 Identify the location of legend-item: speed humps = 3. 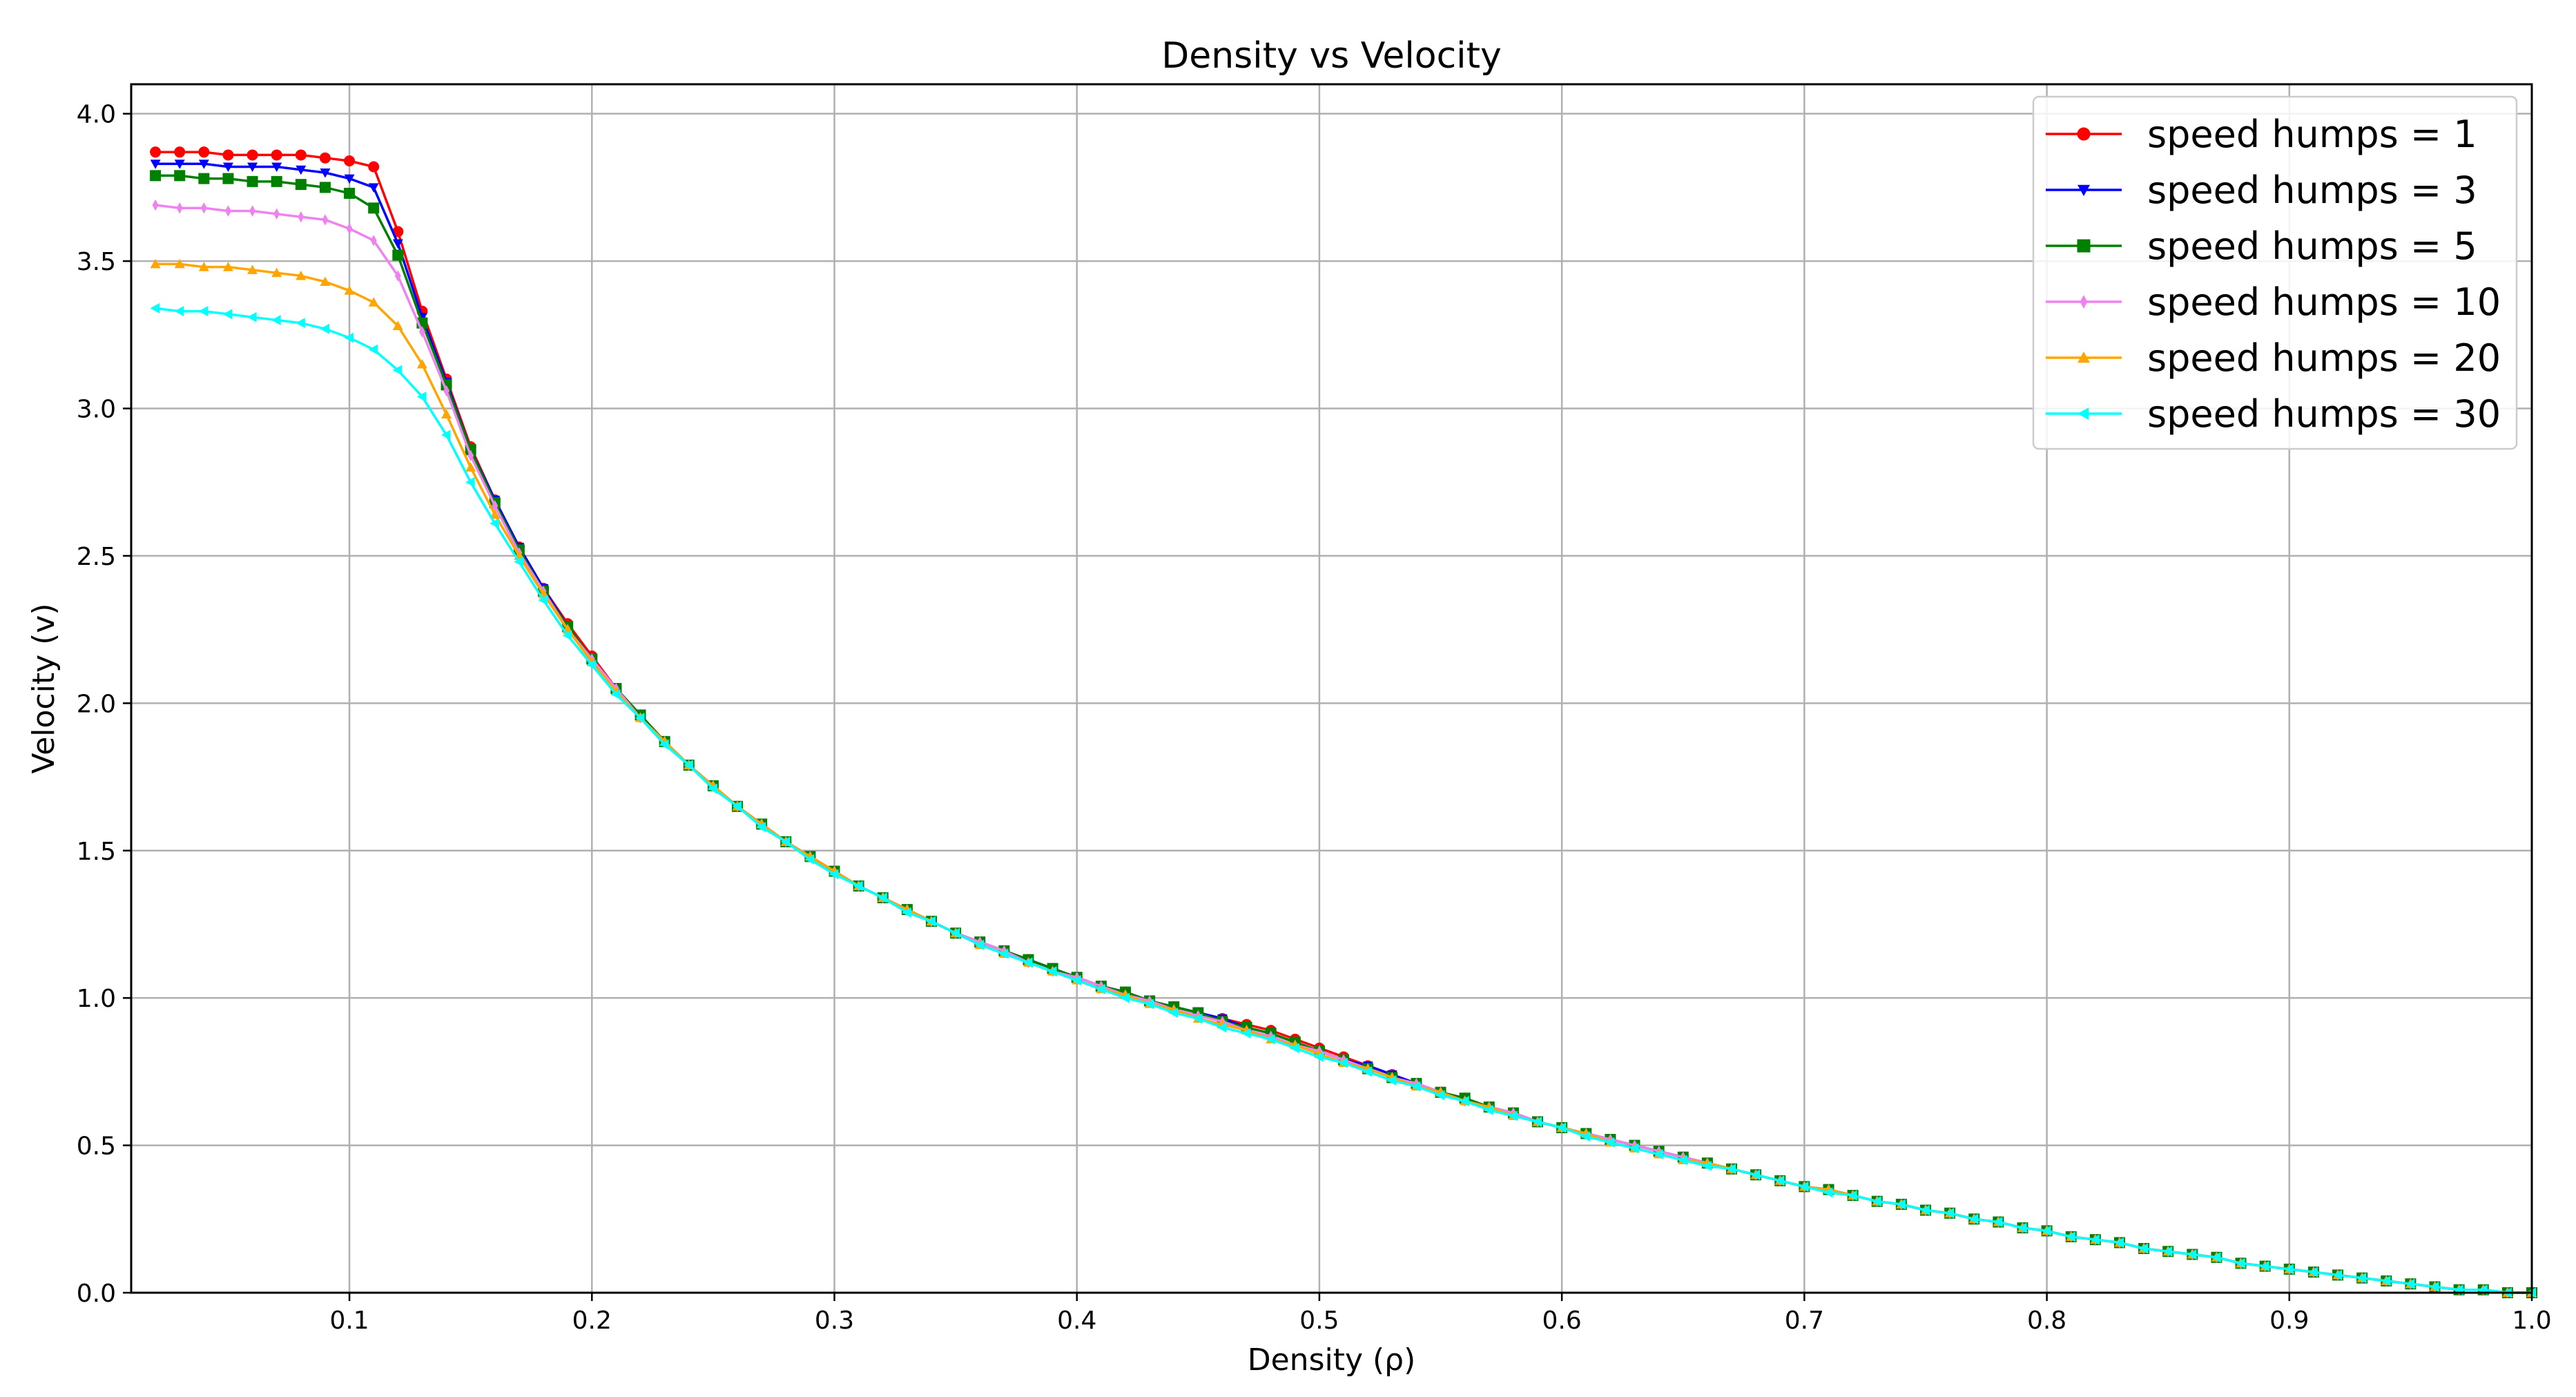
(2261, 190).